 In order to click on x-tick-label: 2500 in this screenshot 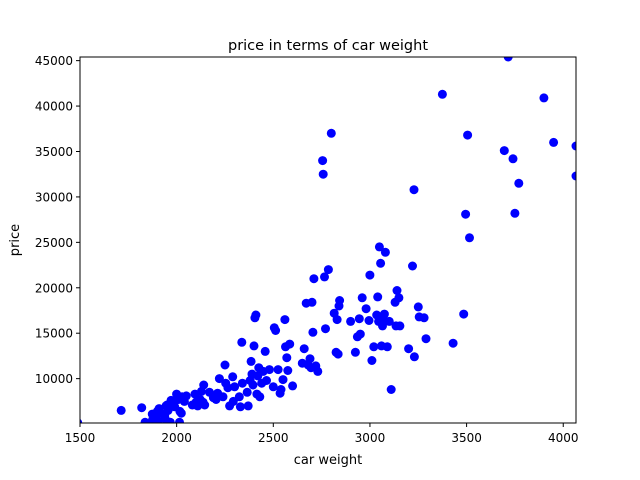, I will do `click(273, 438)`.